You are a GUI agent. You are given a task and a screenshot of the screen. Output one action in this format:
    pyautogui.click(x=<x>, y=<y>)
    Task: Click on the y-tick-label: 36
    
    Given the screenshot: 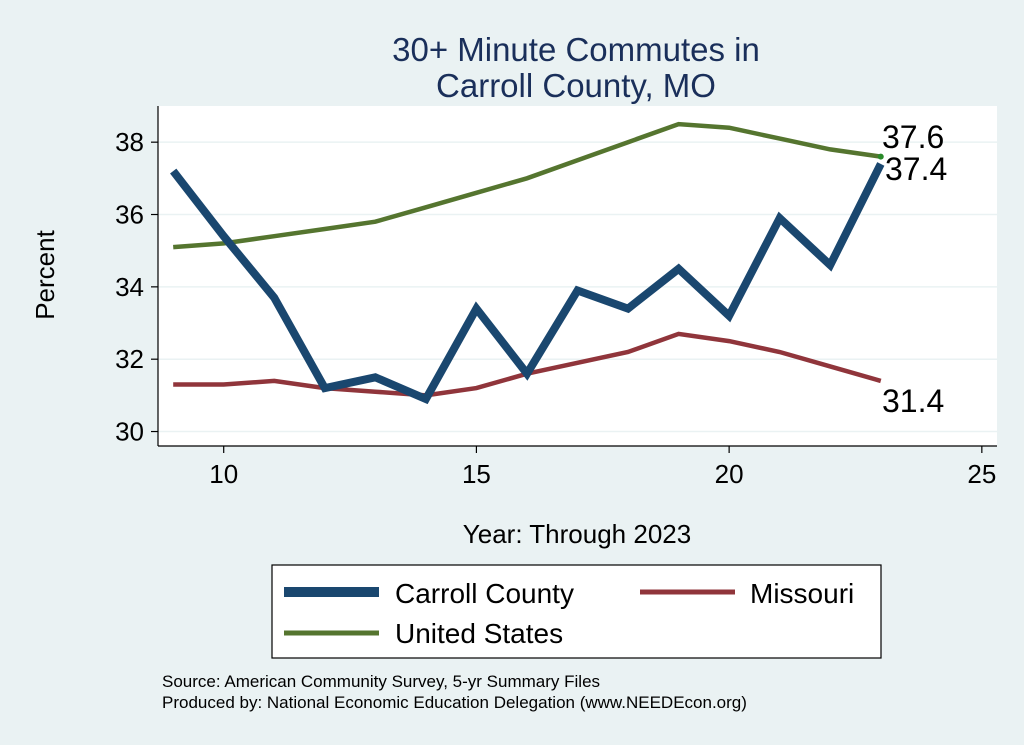 What is the action you would take?
    pyautogui.click(x=129, y=215)
    